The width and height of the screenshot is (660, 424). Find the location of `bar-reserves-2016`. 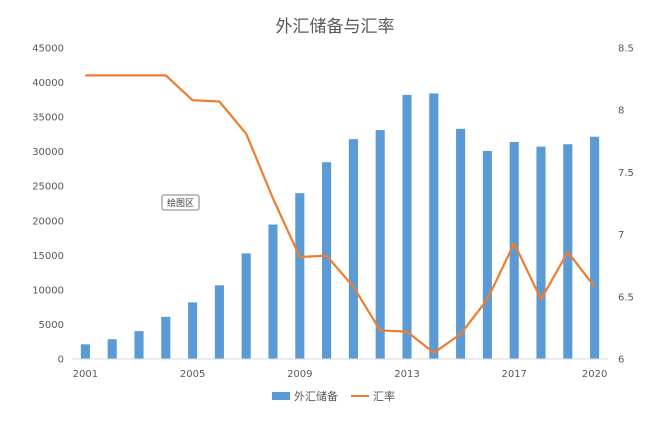

bar-reserves-2016 is located at coordinates (487, 254).